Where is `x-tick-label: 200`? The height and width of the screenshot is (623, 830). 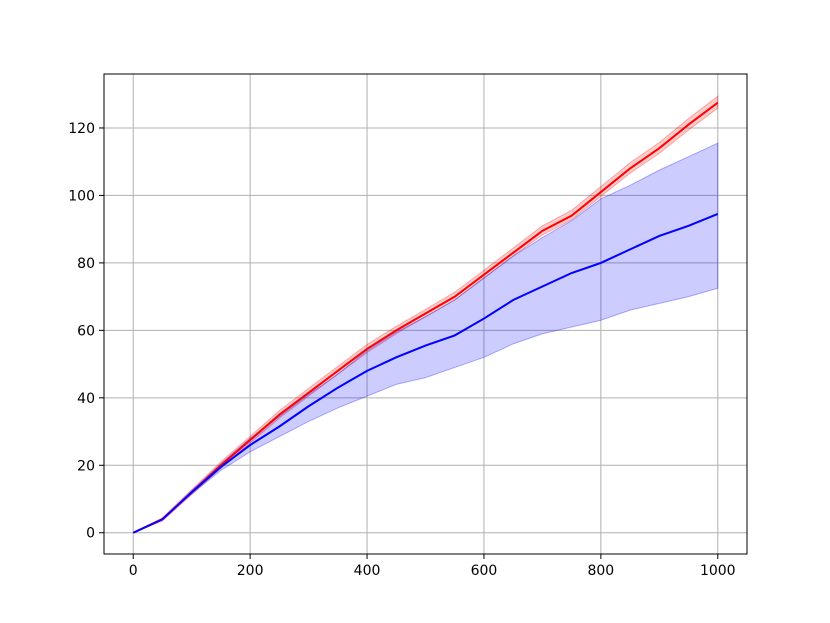
x-tick-label: 200 is located at coordinates (250, 571).